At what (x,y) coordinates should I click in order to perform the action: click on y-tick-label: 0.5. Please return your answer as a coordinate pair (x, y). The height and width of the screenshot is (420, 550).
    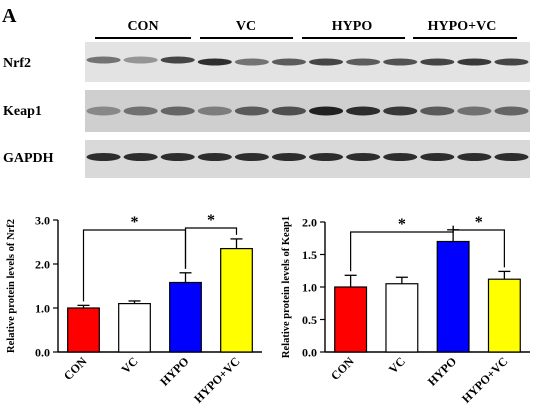
    Looking at the image, I should click on (309, 320).